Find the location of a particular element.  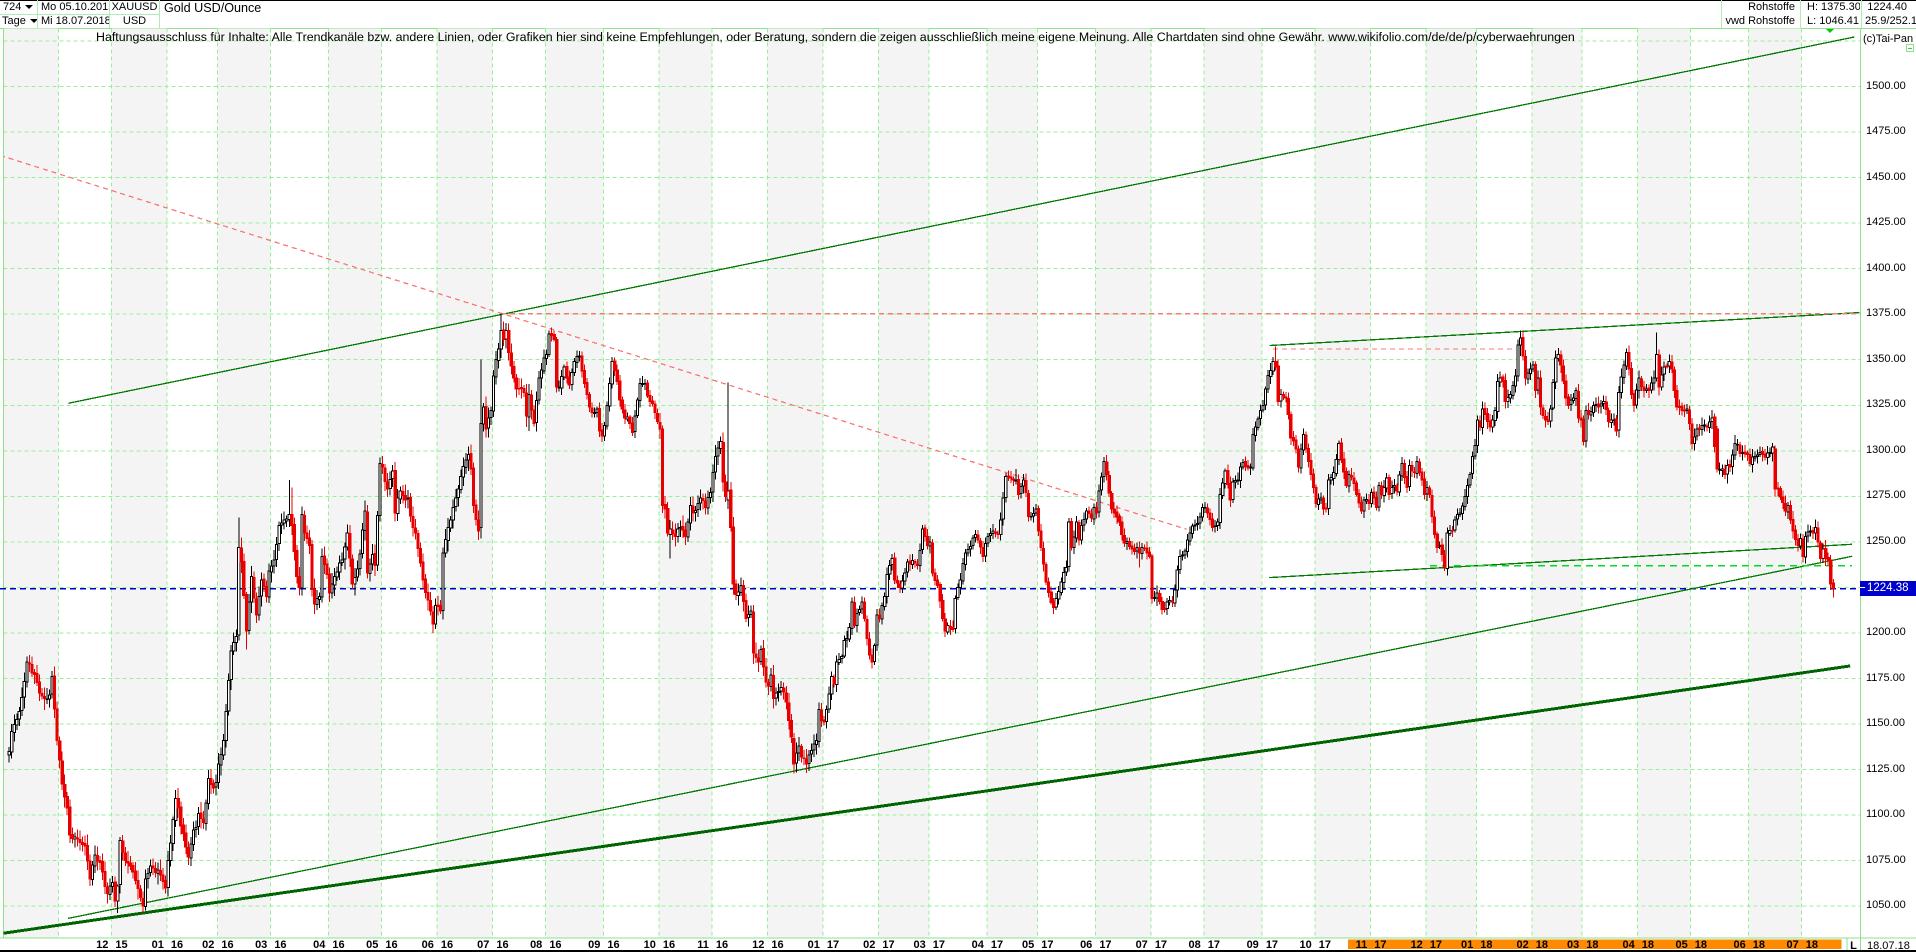

y-axis-tick-label: 1475.00 is located at coordinates (1886, 131).